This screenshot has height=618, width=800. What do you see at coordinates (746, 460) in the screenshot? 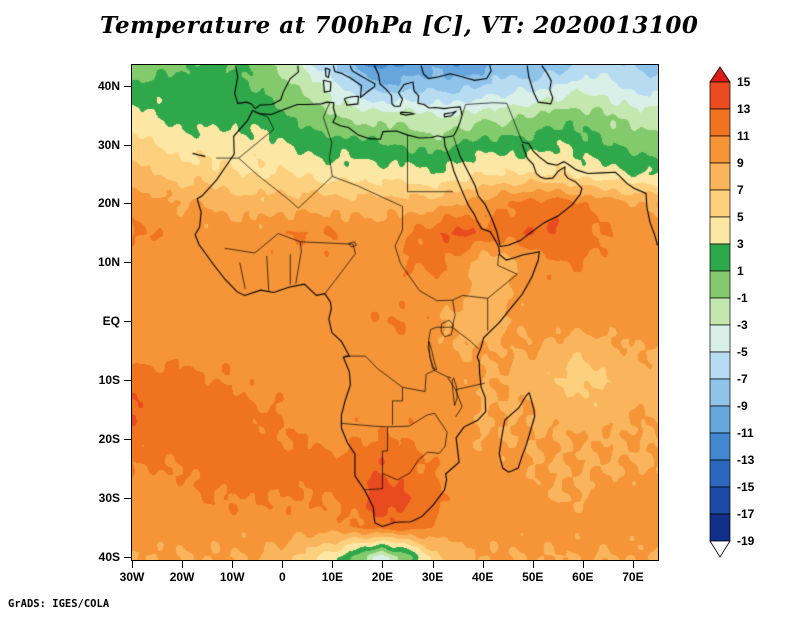
I see `colorbar-tick-label: -13` at bounding box center [746, 460].